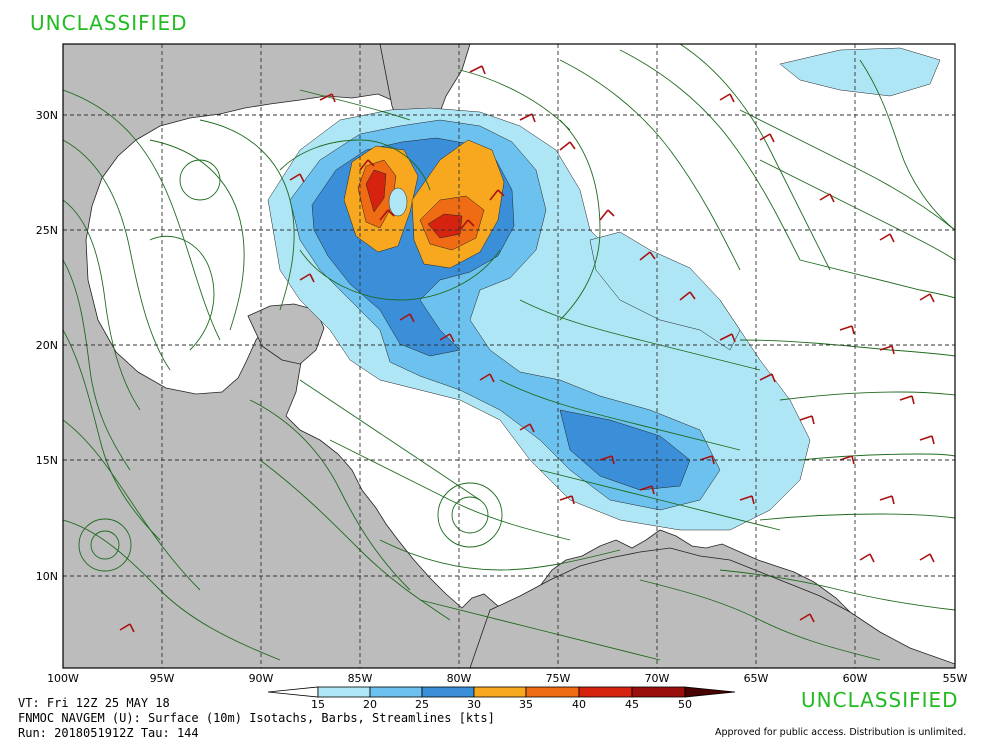 This screenshot has width=1000, height=750. I want to click on isotach-25-30-south, so click(625, 450).